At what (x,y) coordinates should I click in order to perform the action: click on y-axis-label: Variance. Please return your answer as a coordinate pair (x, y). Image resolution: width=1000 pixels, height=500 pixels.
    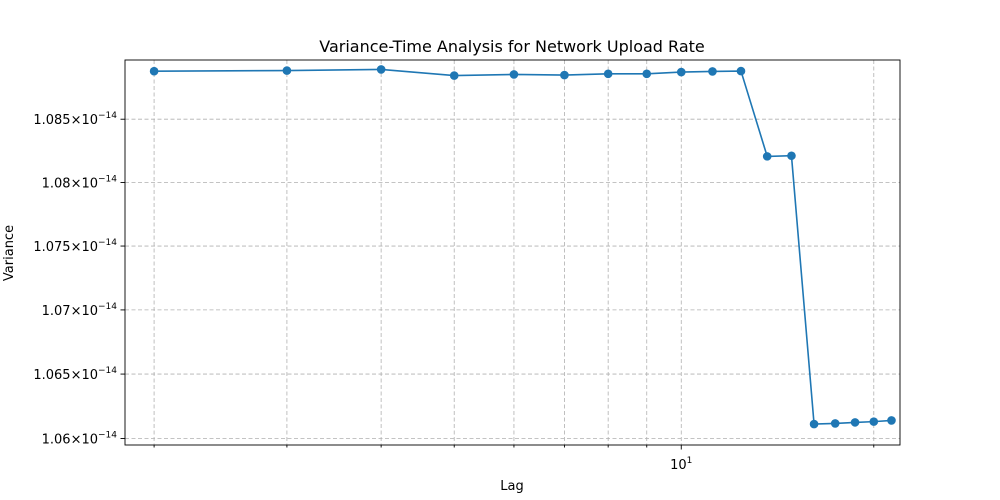
    Looking at the image, I should click on (9, 253).